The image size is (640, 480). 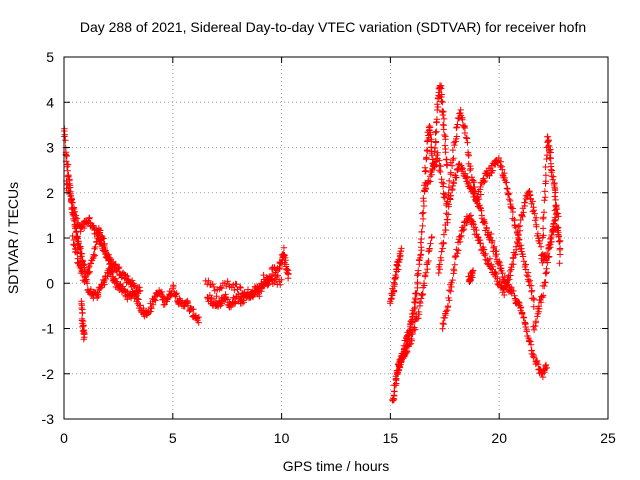 I want to click on x-tick-label: 5, so click(x=173, y=438).